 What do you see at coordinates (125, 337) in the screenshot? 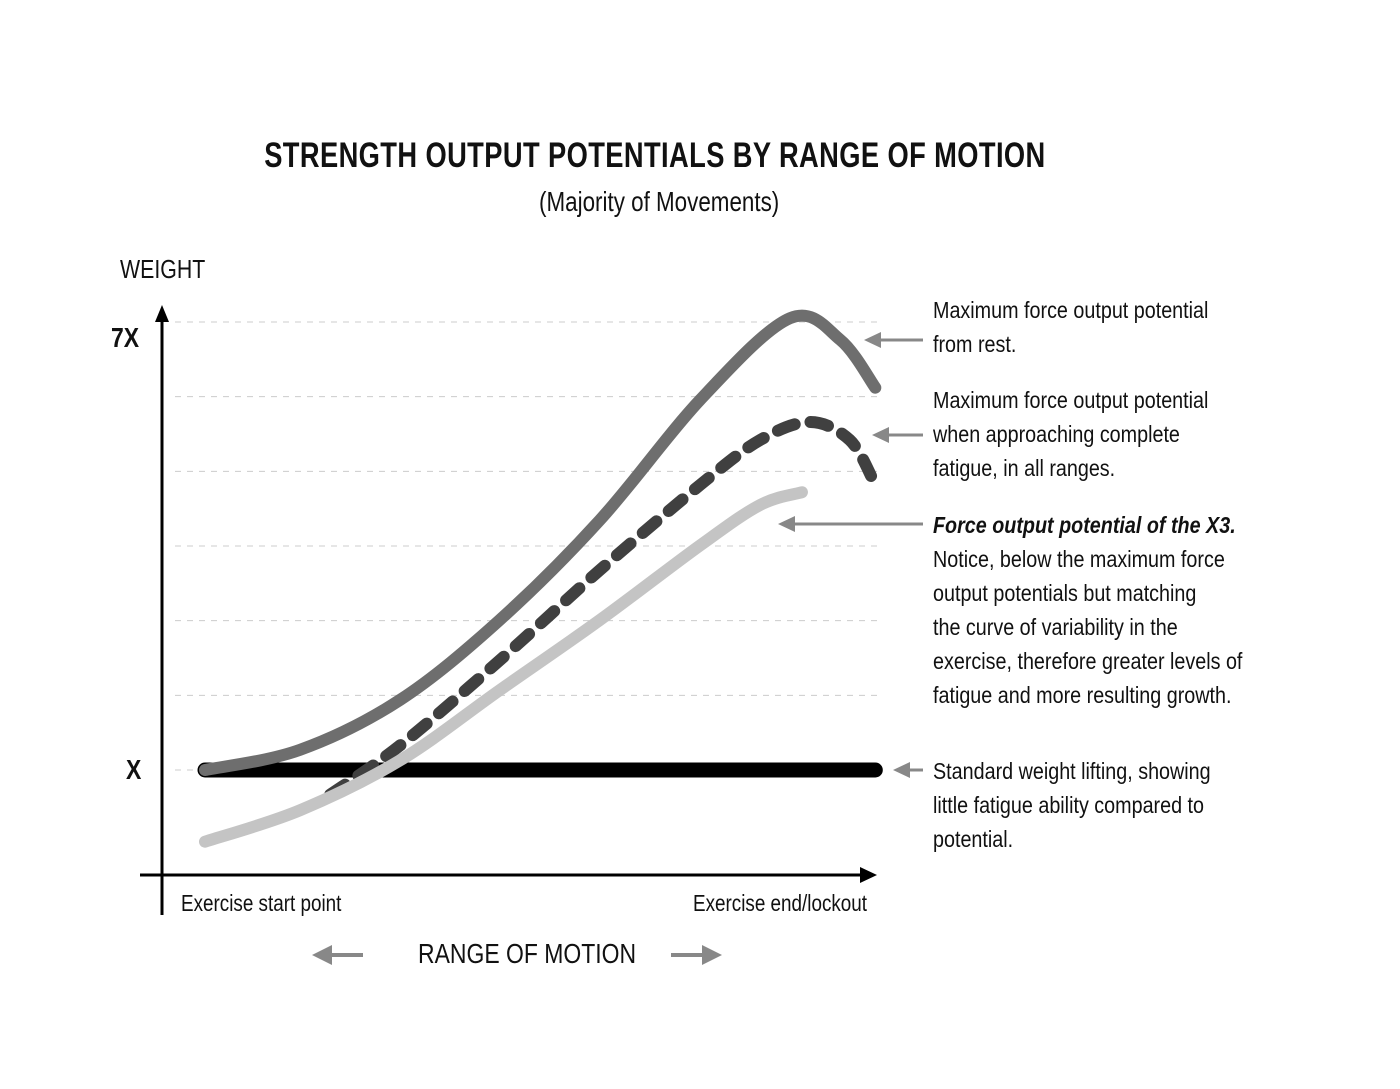
I see `y-tick-7x: 7X` at bounding box center [125, 337].